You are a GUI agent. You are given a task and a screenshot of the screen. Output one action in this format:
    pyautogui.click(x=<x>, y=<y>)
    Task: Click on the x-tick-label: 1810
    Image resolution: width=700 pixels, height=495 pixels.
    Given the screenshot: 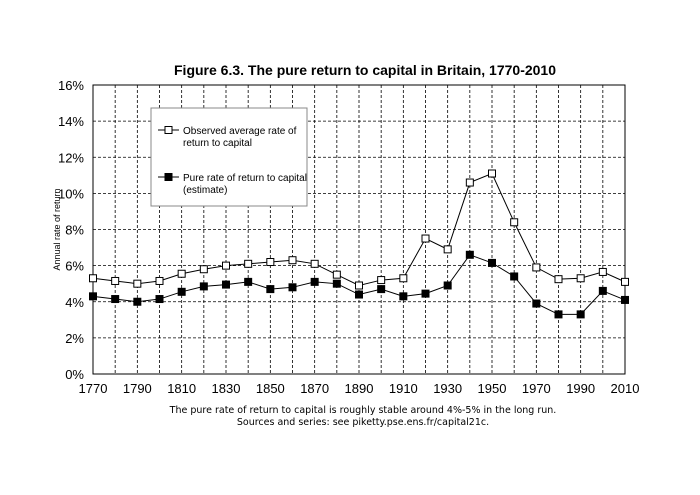 What is the action you would take?
    pyautogui.click(x=181, y=388)
    